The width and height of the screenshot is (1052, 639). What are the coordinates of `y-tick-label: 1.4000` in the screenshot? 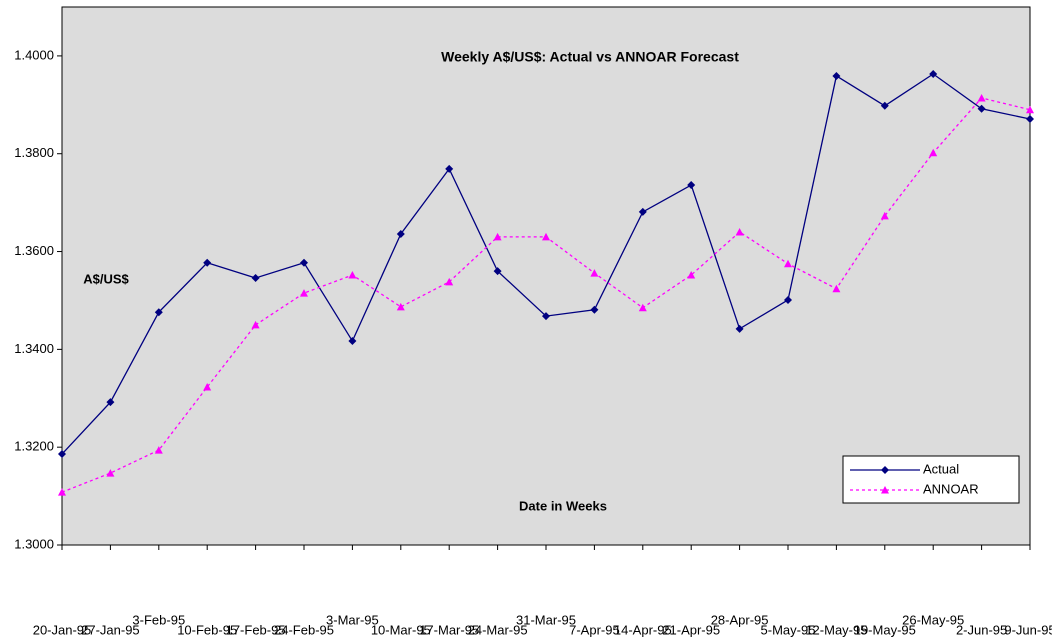 It's located at (34, 54).